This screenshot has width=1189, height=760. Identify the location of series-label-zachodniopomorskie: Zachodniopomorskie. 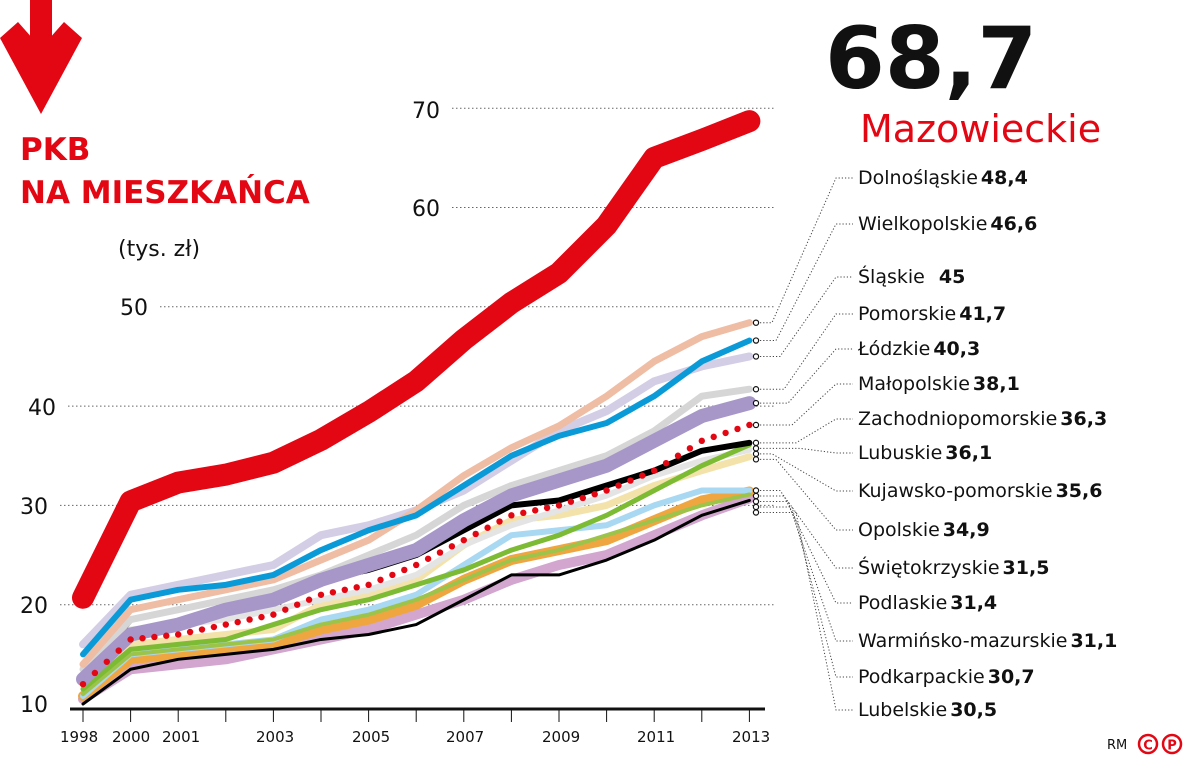
(957, 419).